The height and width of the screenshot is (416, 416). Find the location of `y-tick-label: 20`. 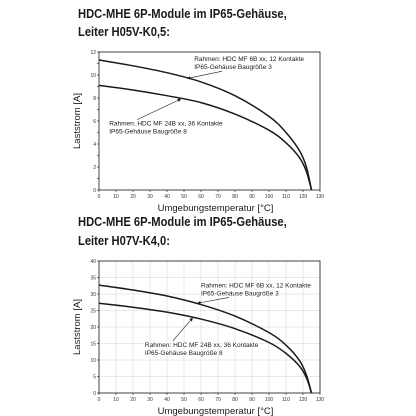

y-tick-label: 20 is located at coordinates (93, 328).